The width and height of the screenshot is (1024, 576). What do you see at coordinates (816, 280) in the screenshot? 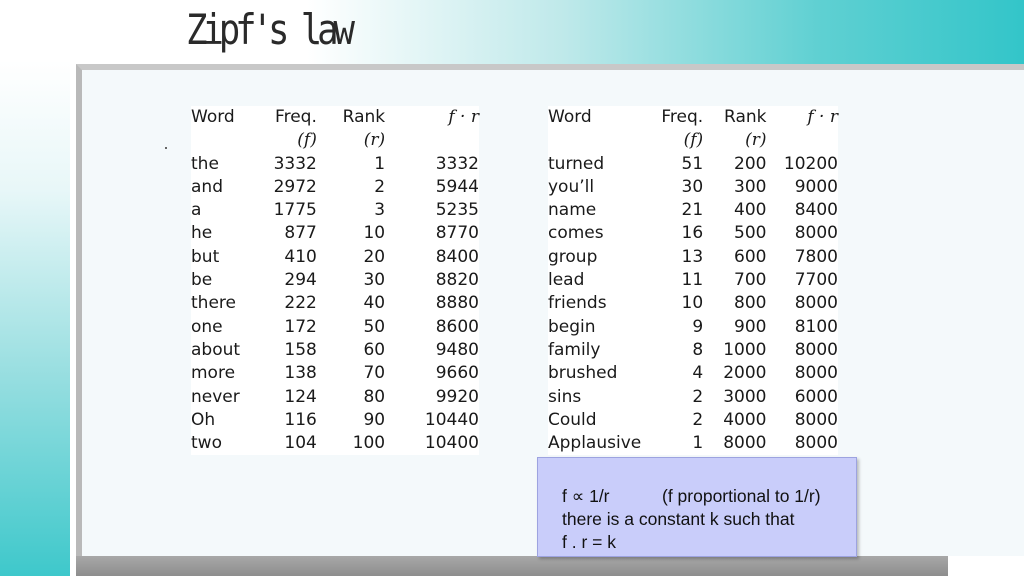
I see `cell-f-times-r: 7700` at bounding box center [816, 280].